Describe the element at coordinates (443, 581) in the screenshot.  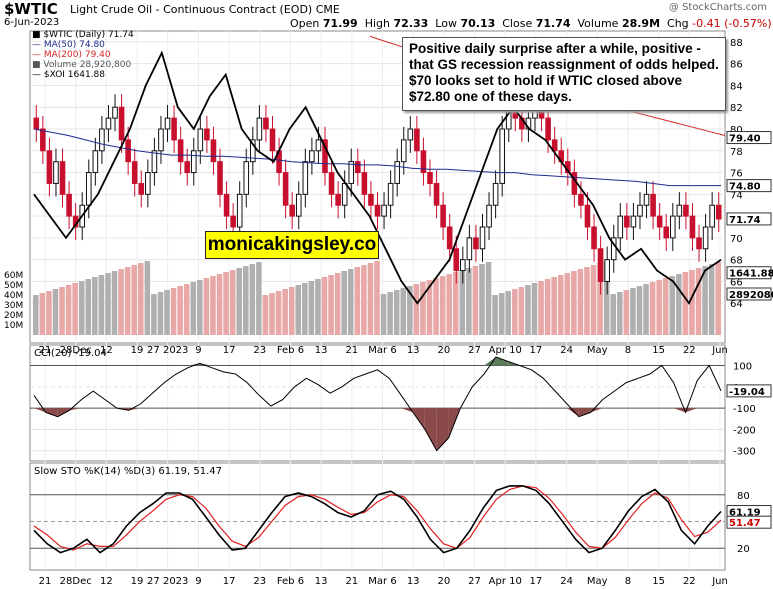
I see `x-tick-label-bottom: 20` at that location.